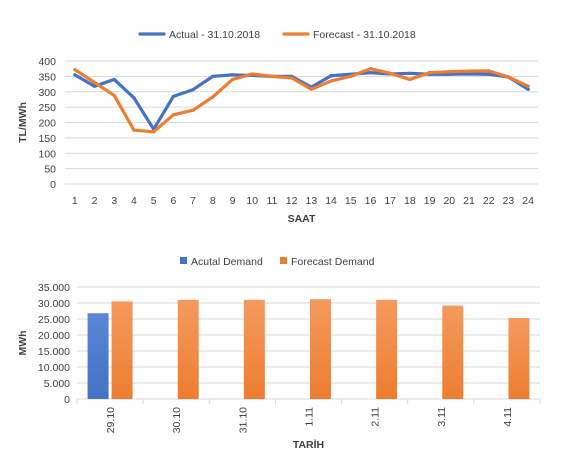 The image size is (568, 454). I want to click on x-tick-label: 18, so click(410, 201).